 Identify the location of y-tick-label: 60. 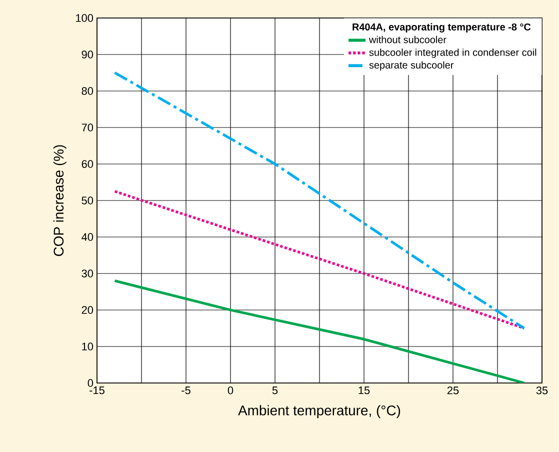
(88, 164).